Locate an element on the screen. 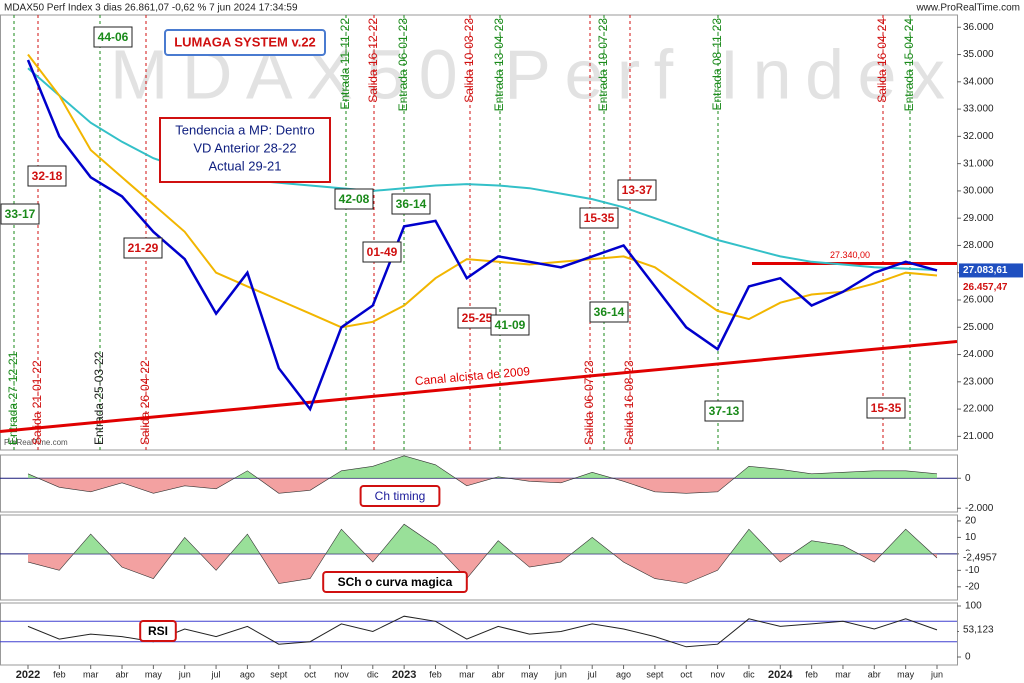 This screenshot has height=683, width=1024. score-label: 01-49 is located at coordinates (382, 252).